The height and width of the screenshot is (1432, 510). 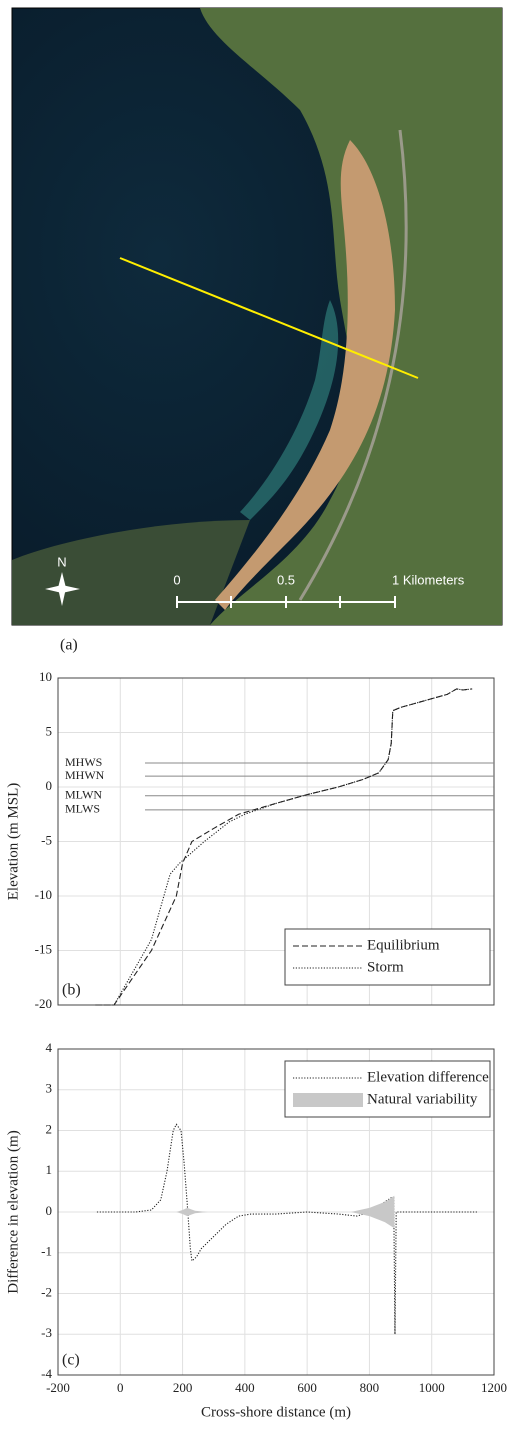 I want to click on scale-label: 1 Kilometers, so click(x=428, y=579).